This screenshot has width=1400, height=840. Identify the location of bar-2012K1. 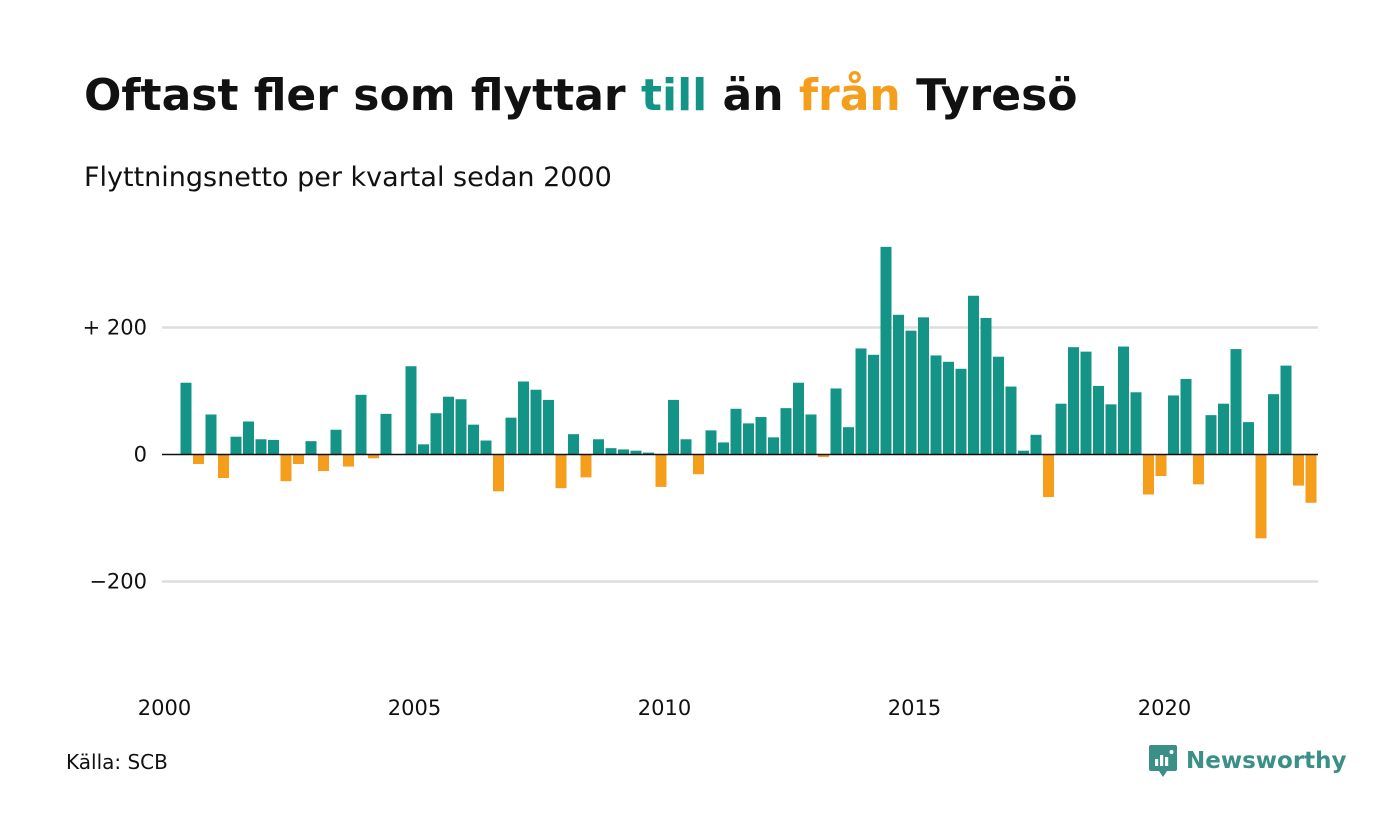
(786, 431).